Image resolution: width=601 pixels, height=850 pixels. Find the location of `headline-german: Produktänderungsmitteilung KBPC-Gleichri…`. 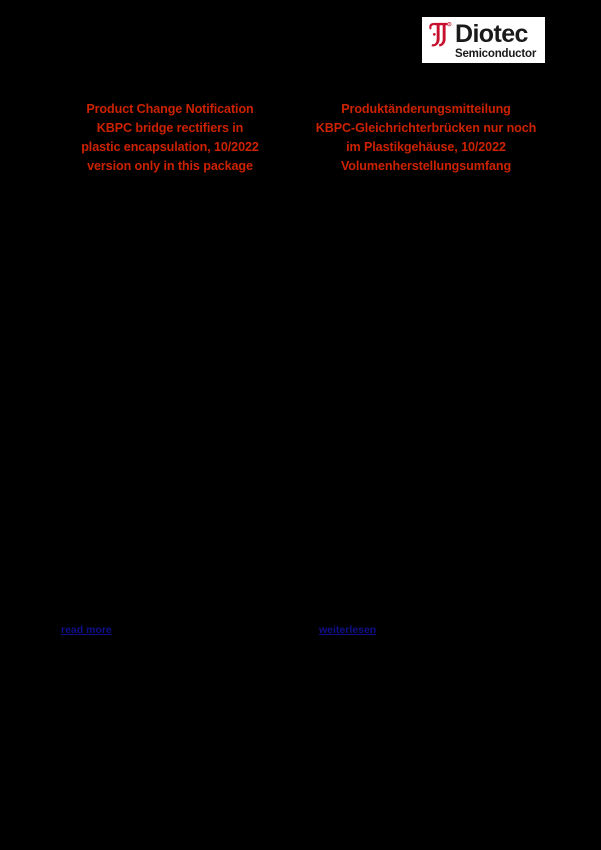

headline-german: Produktänderungsmitteilung KBPC-Gleichri… is located at coordinates (426, 137).